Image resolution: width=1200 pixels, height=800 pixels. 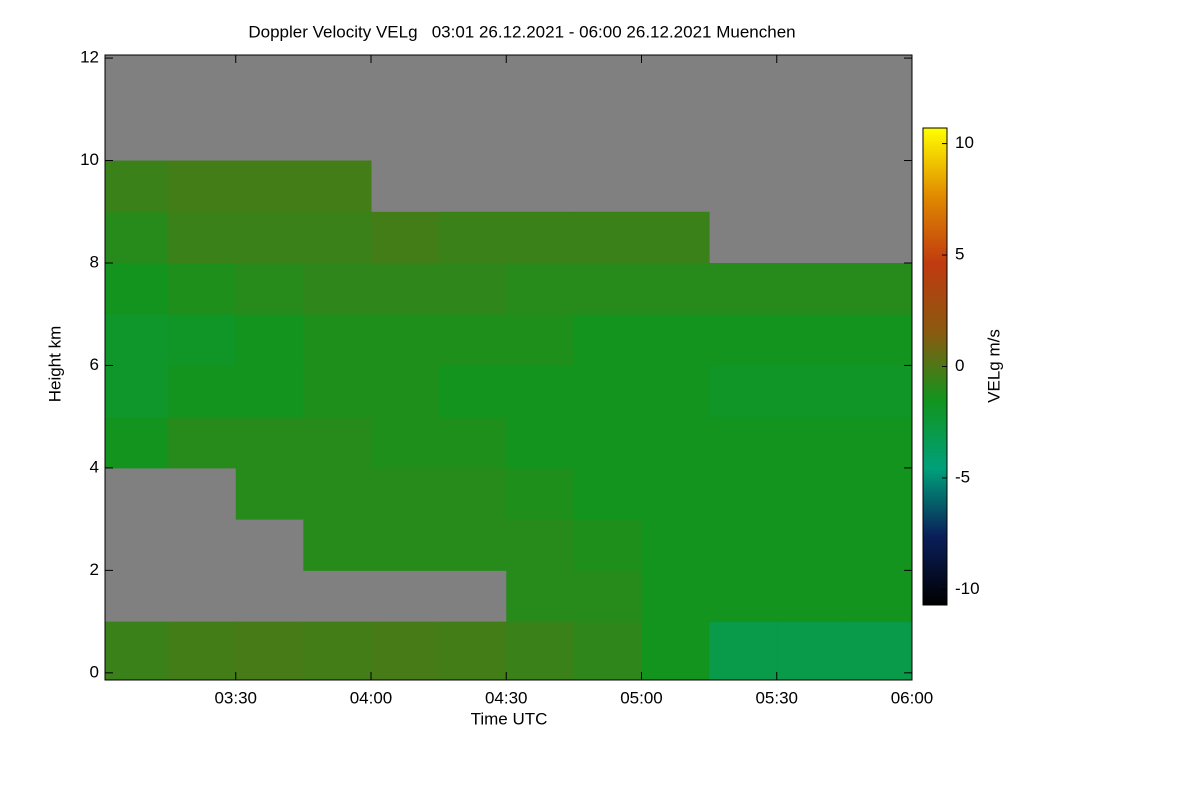 I want to click on x-axis-label: Time UTC, so click(x=509, y=718).